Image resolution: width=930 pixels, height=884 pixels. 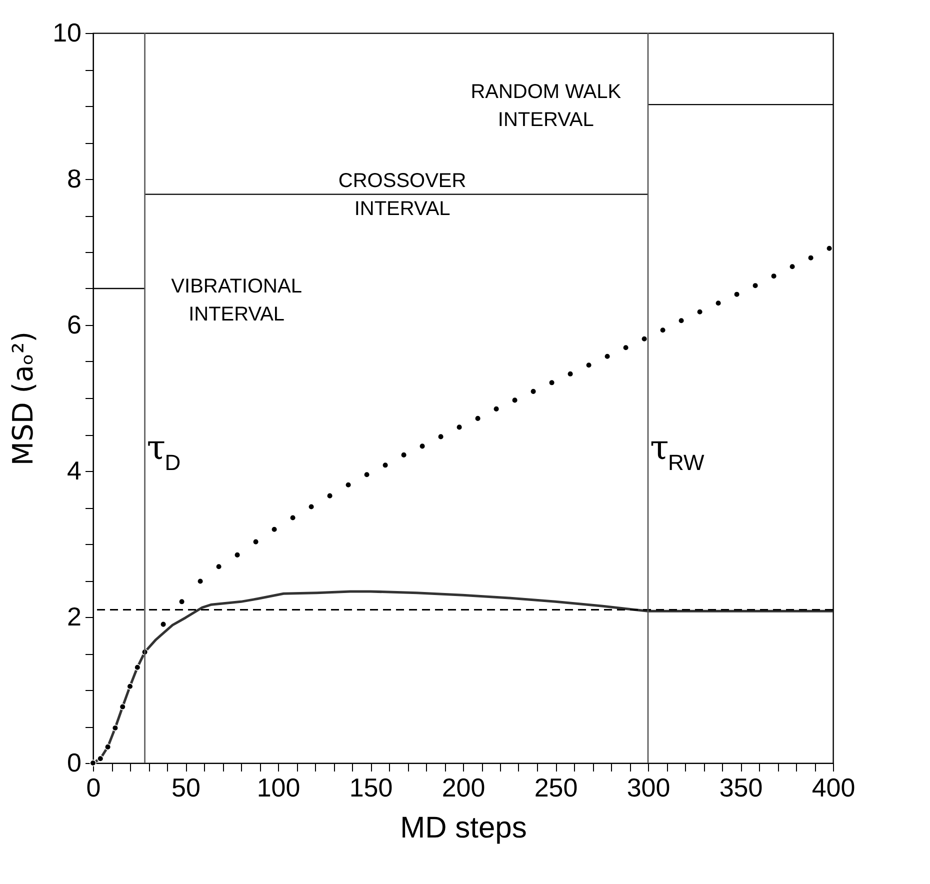 What do you see at coordinates (236, 300) in the screenshot?
I see `annotation: VIBRATIONAL INTERVAL` at bounding box center [236, 300].